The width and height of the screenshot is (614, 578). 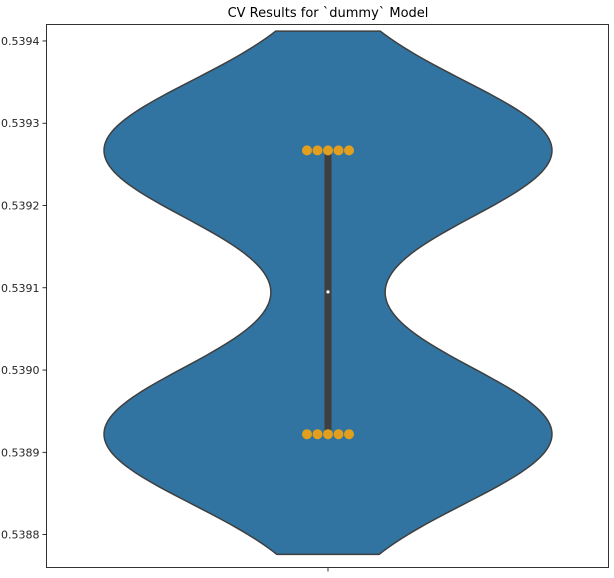 What do you see at coordinates (20, 535) in the screenshot?
I see `y-tick-label: 0.5388` at bounding box center [20, 535].